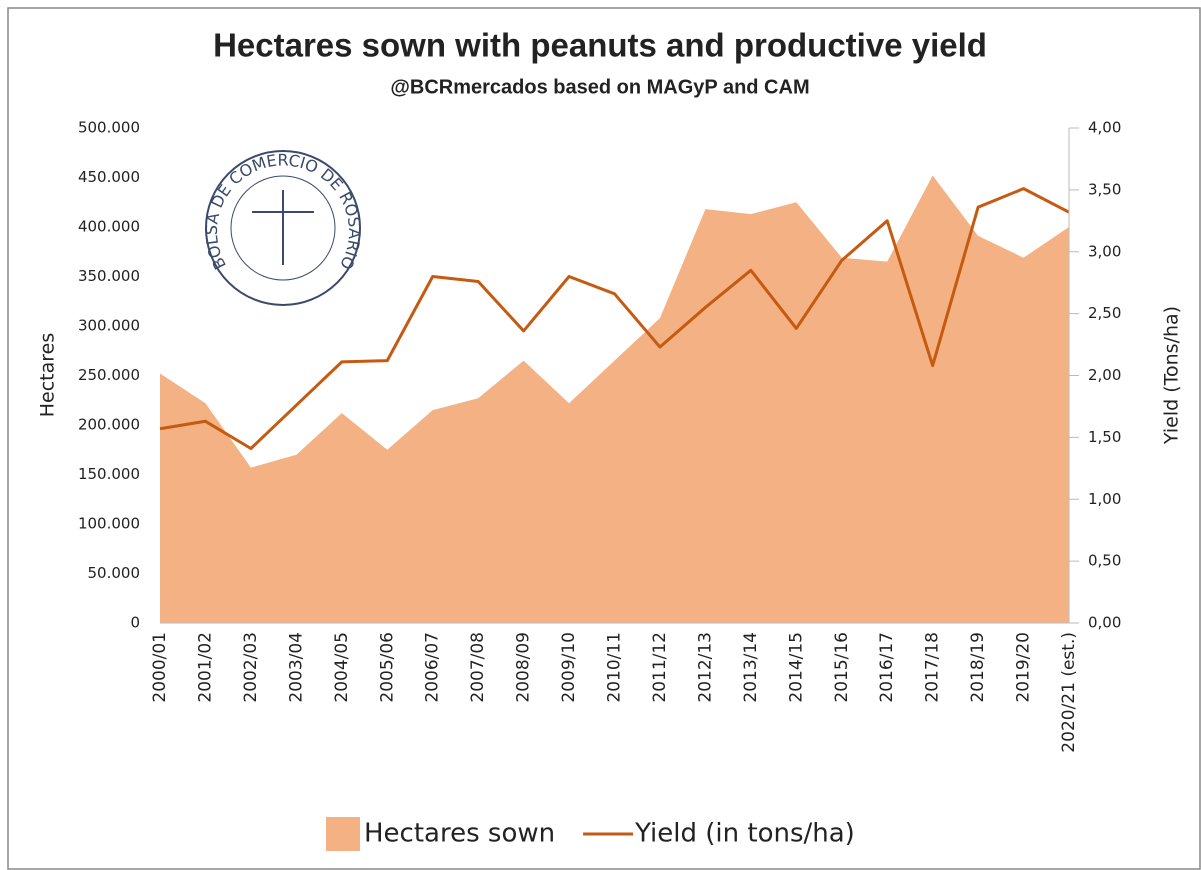 This screenshot has width=1201, height=870. I want to click on x-tick-label: 2008/09, so click(524, 667).